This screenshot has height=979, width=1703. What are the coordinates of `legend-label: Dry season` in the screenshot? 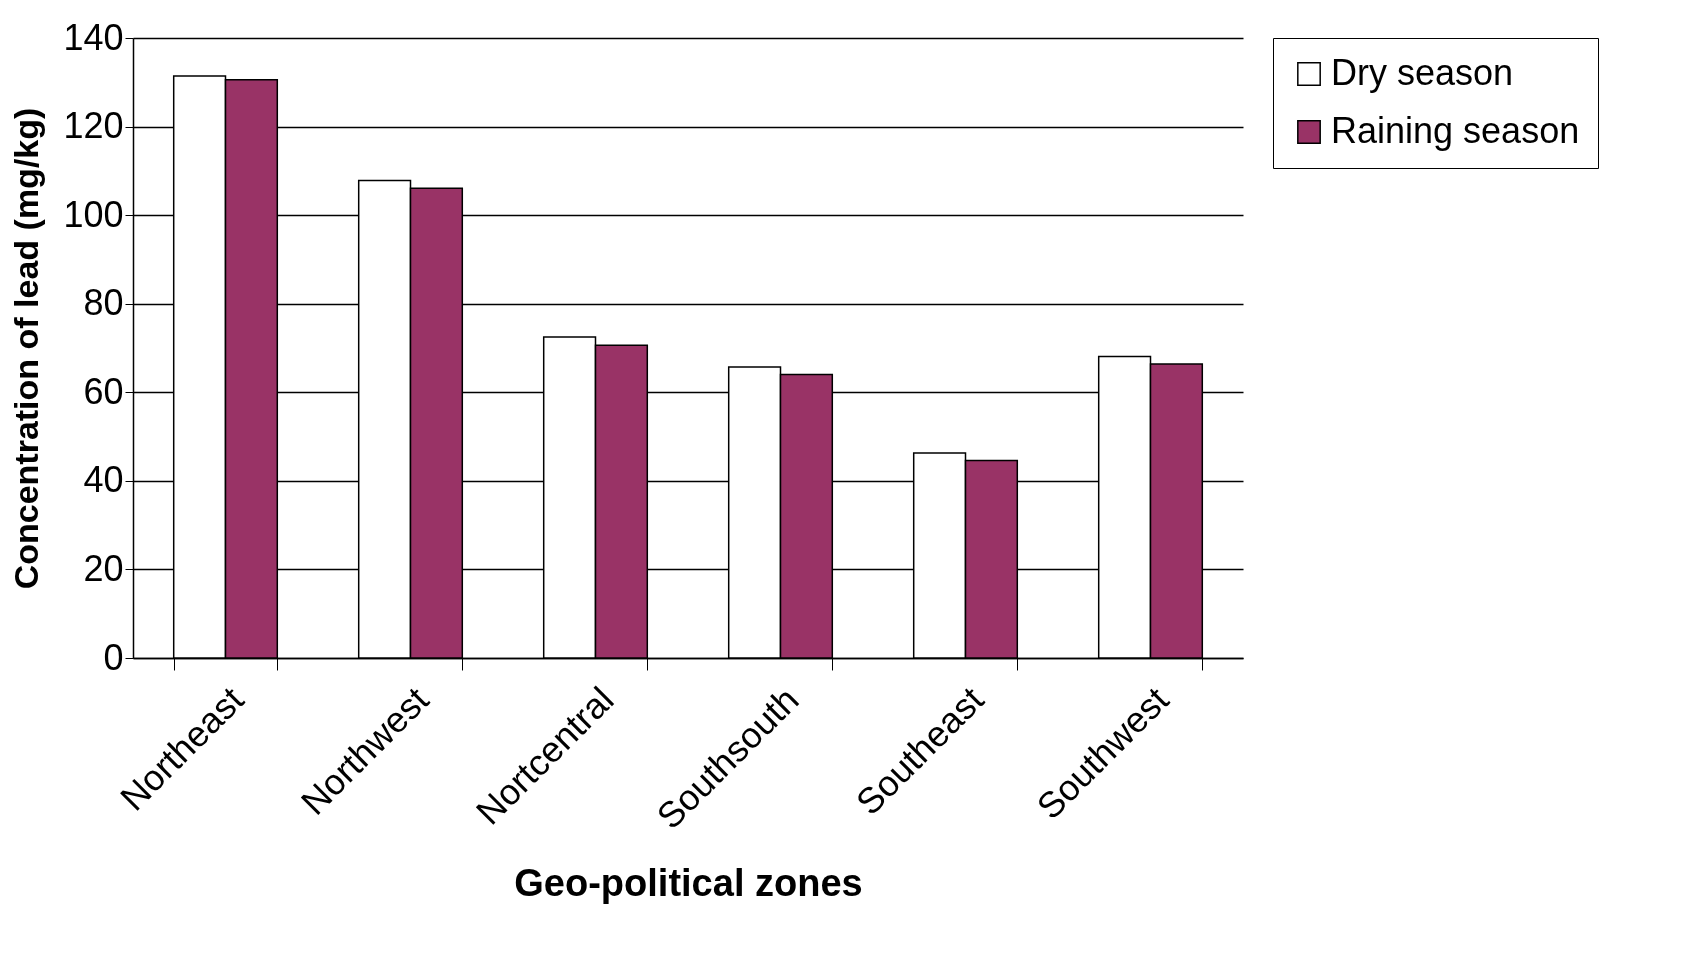 It's located at (1422, 72).